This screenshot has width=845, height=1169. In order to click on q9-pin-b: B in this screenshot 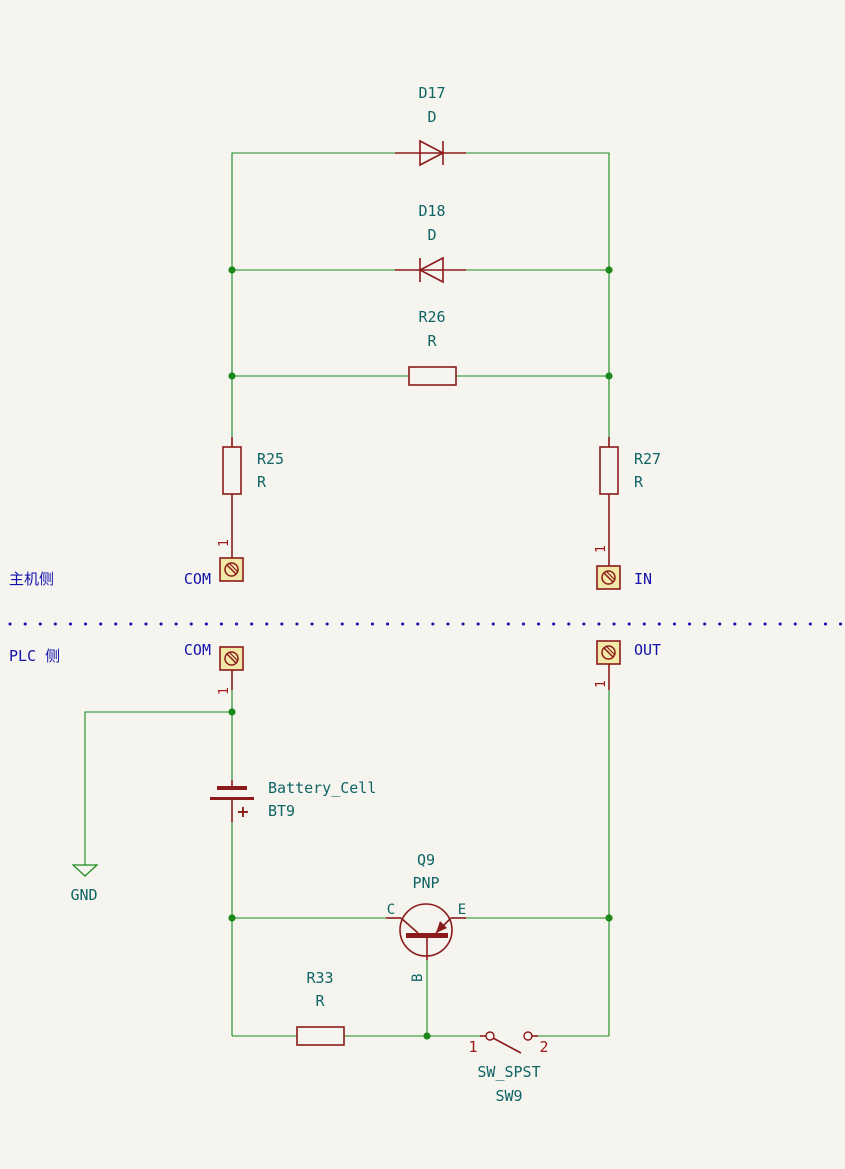, I will do `click(418, 978)`.